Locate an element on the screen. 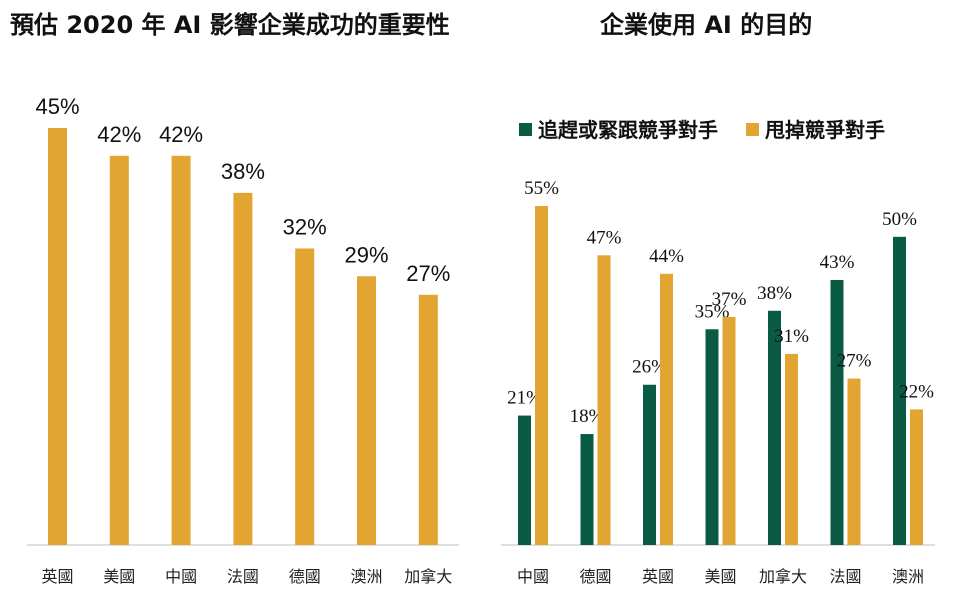 The image size is (957, 593). left-bar-value-label: 32% is located at coordinates (305, 226).